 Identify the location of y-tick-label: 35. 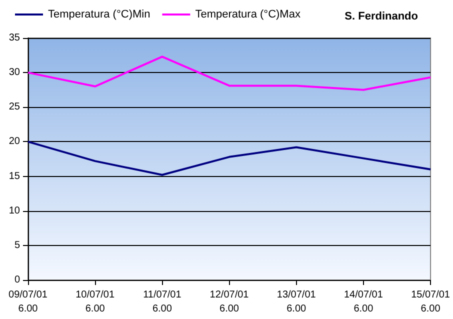
(14, 38).